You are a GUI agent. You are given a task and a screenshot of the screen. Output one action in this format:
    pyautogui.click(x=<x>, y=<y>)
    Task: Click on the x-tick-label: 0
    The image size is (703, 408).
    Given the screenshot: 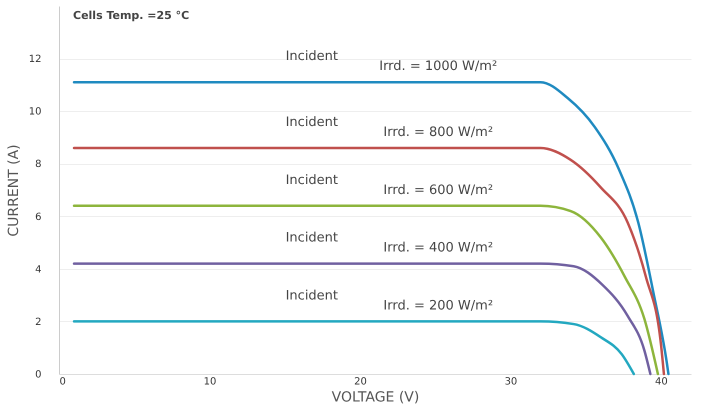 What is the action you would take?
    pyautogui.click(x=63, y=382)
    